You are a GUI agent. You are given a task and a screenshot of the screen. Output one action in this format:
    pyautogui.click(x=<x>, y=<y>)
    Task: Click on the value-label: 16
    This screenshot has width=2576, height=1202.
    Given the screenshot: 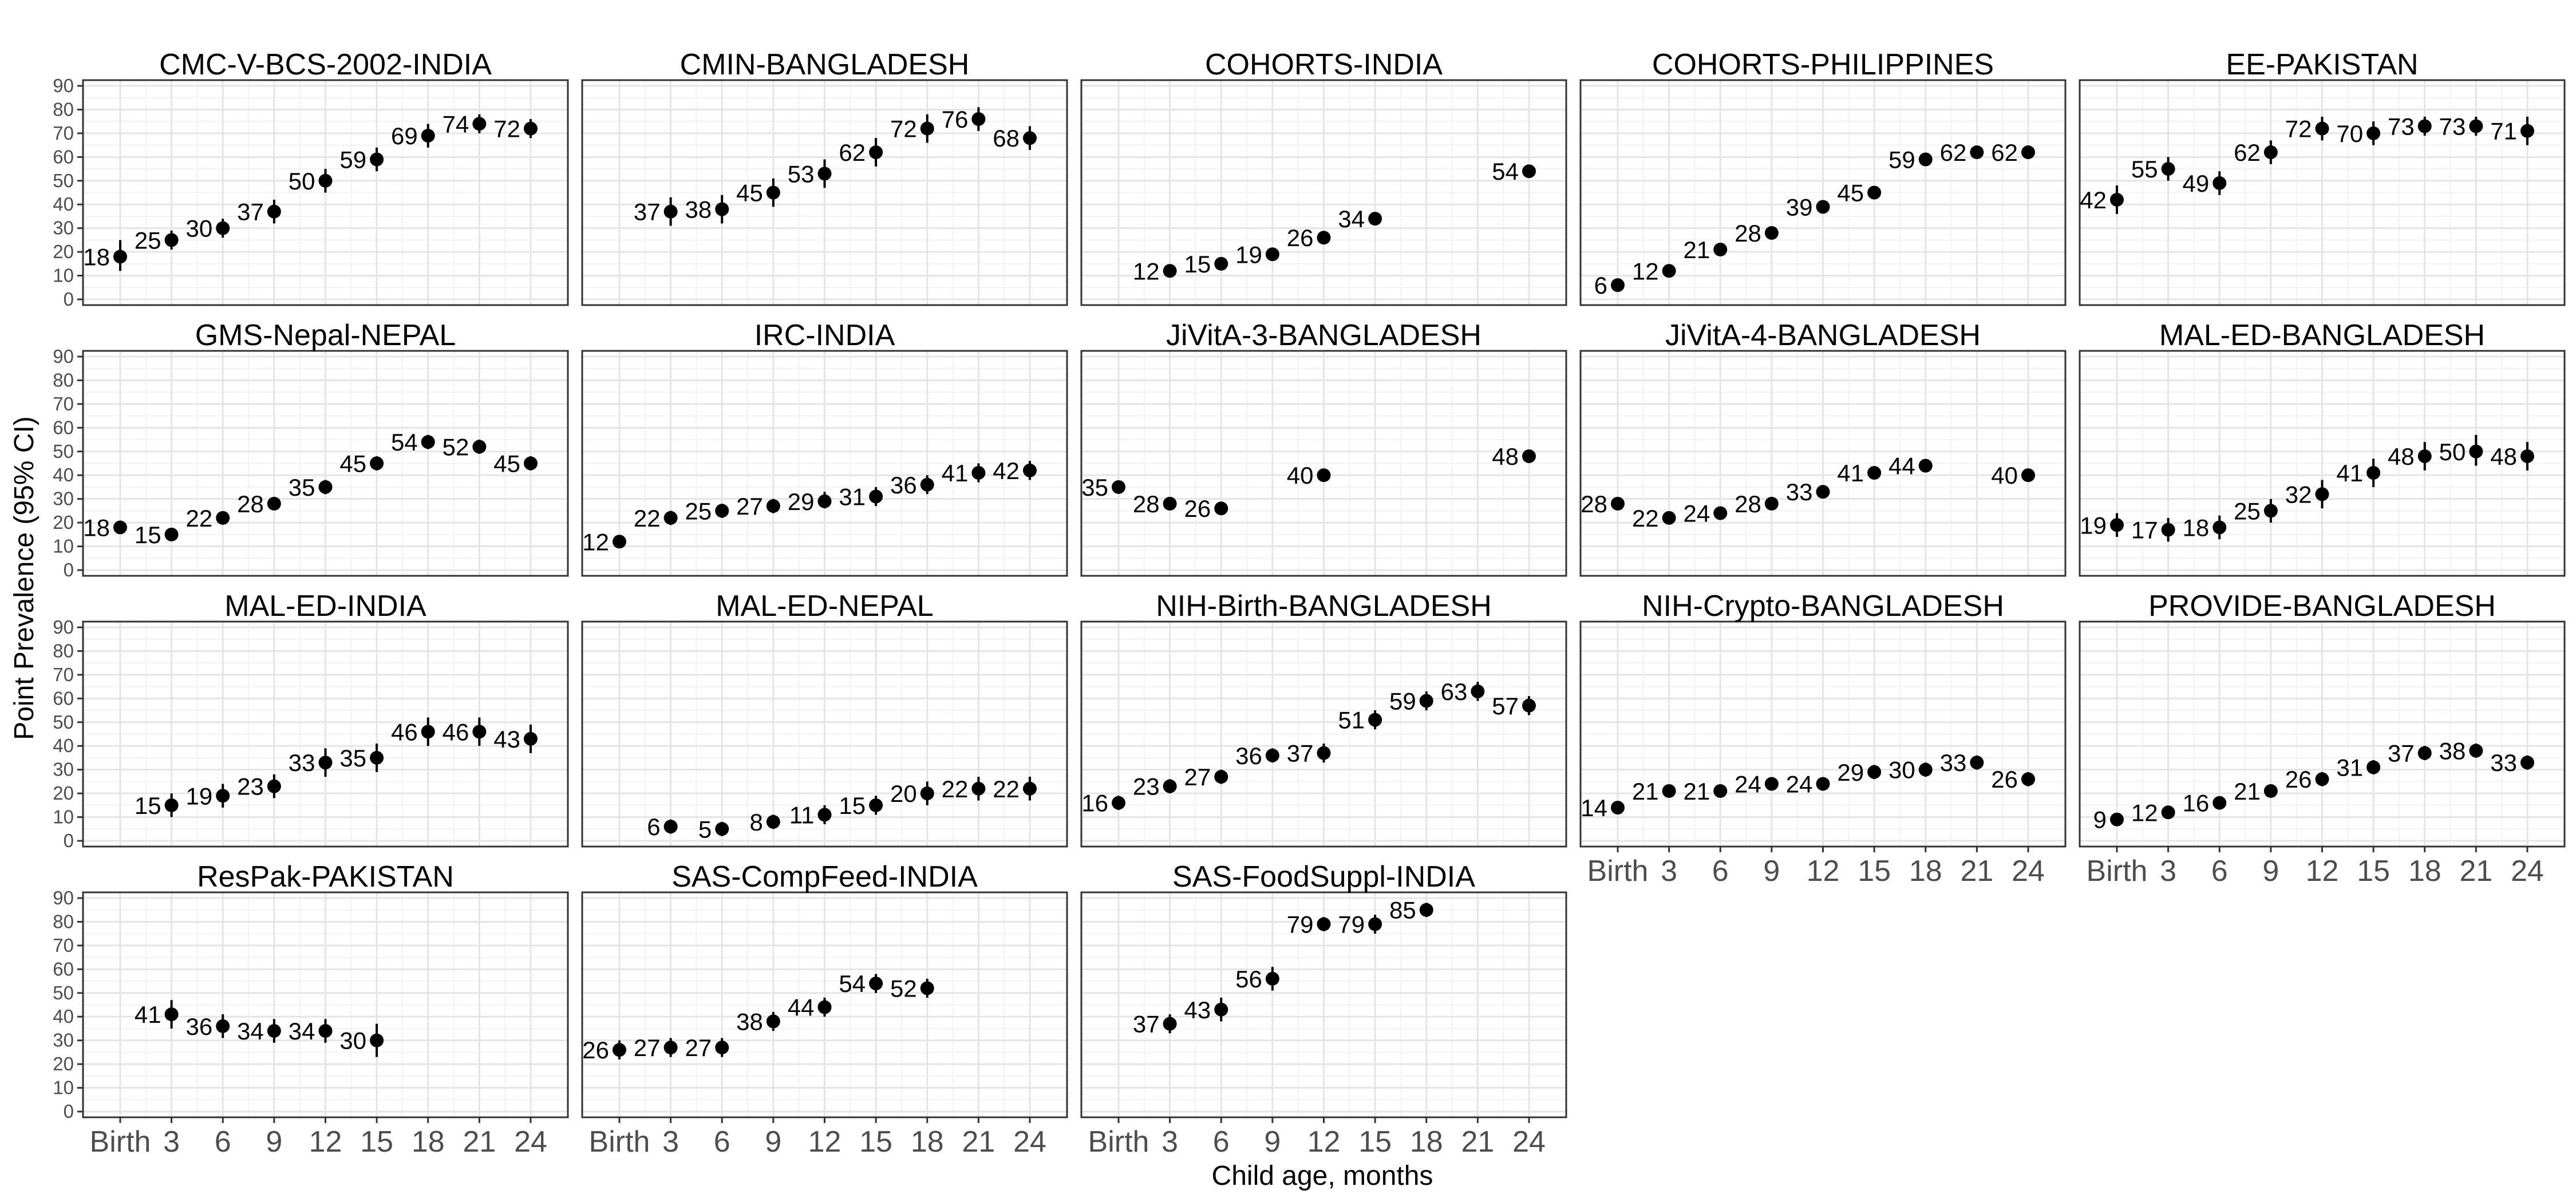 What is the action you would take?
    pyautogui.click(x=1094, y=803)
    